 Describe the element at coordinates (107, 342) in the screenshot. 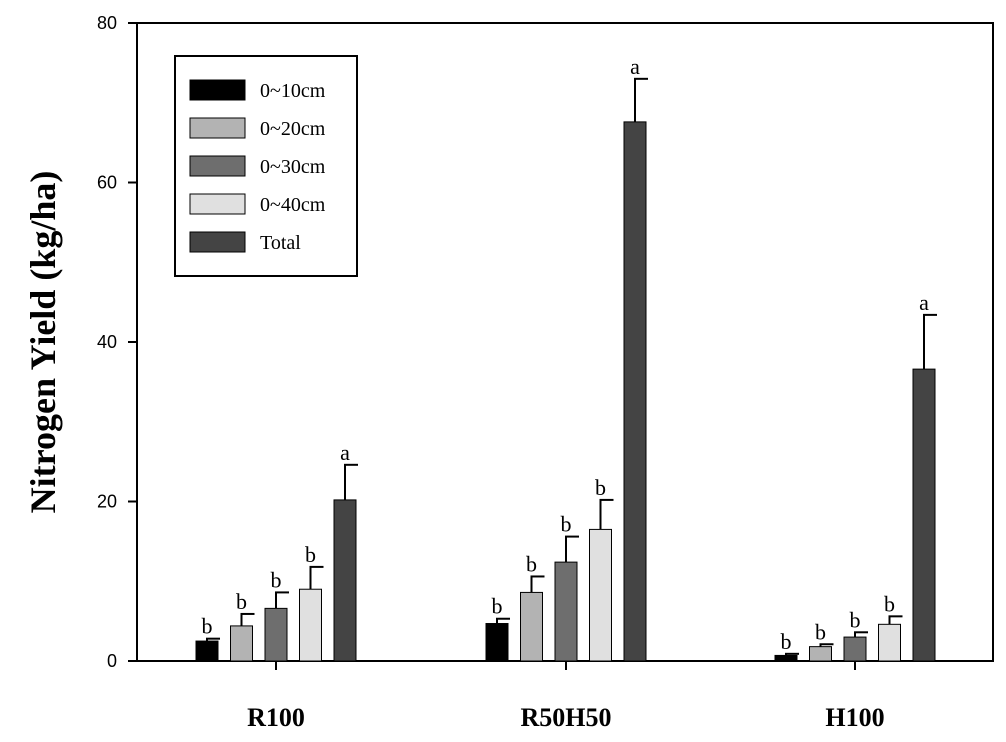

I see `y-tick-label: 40` at that location.